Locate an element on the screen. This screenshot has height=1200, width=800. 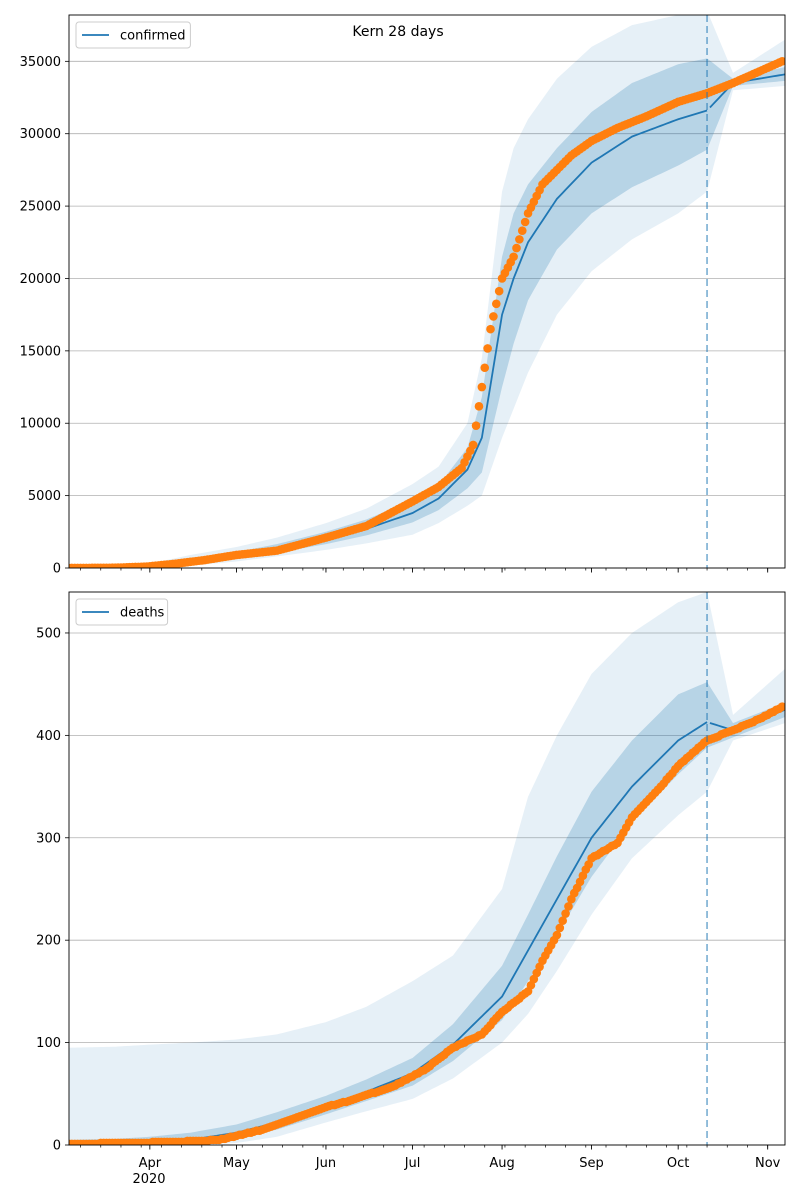
y-tick-label: 5000 is located at coordinates (44, 496).